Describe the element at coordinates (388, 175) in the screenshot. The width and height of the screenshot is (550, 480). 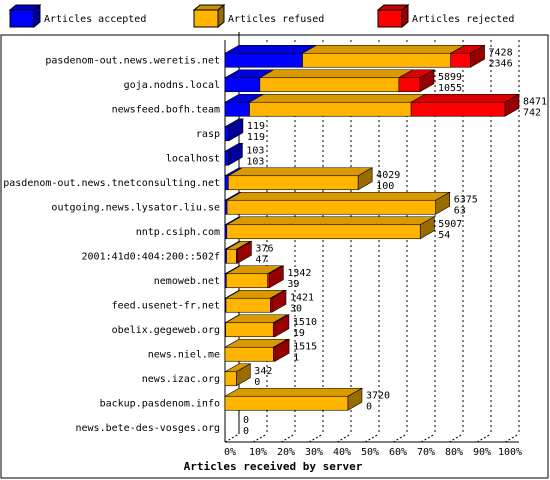
I see `total-label: 4029` at that location.